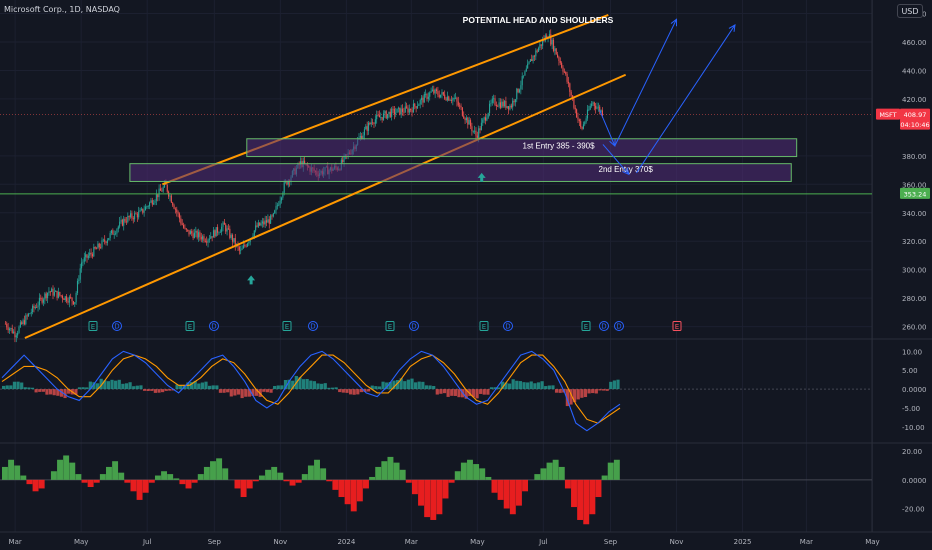 The image size is (932, 550). What do you see at coordinates (81, 542) in the screenshot?
I see `time-tick-label: May` at bounding box center [81, 542].